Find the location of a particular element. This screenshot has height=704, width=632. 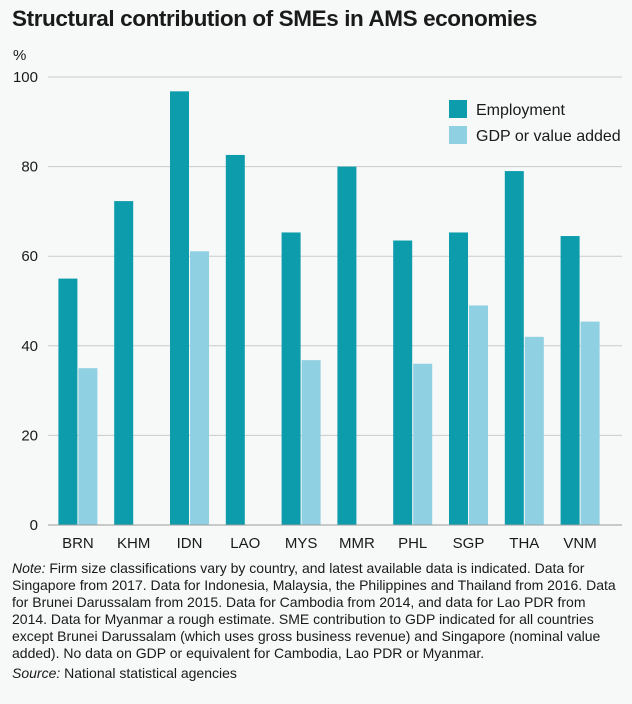

bar-idn-employment is located at coordinates (179, 308).